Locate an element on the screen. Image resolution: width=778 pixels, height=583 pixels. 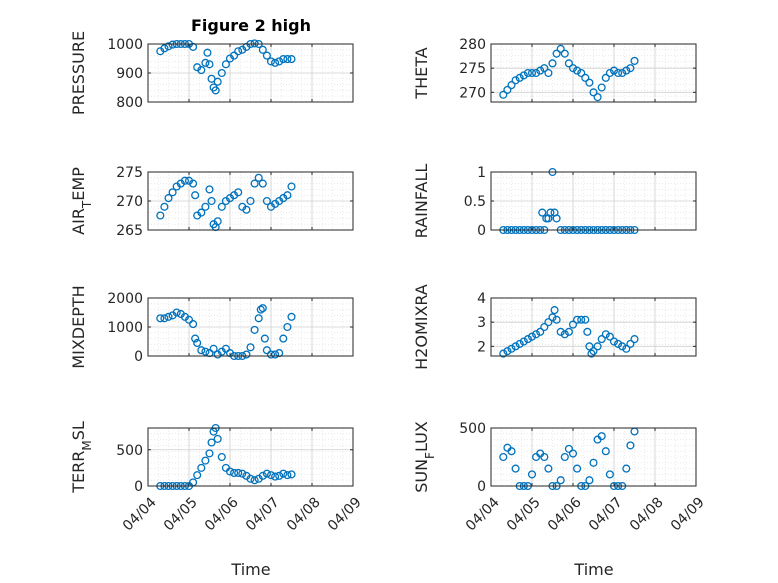
figure-title: Figure 2 high is located at coordinates (251, 25).